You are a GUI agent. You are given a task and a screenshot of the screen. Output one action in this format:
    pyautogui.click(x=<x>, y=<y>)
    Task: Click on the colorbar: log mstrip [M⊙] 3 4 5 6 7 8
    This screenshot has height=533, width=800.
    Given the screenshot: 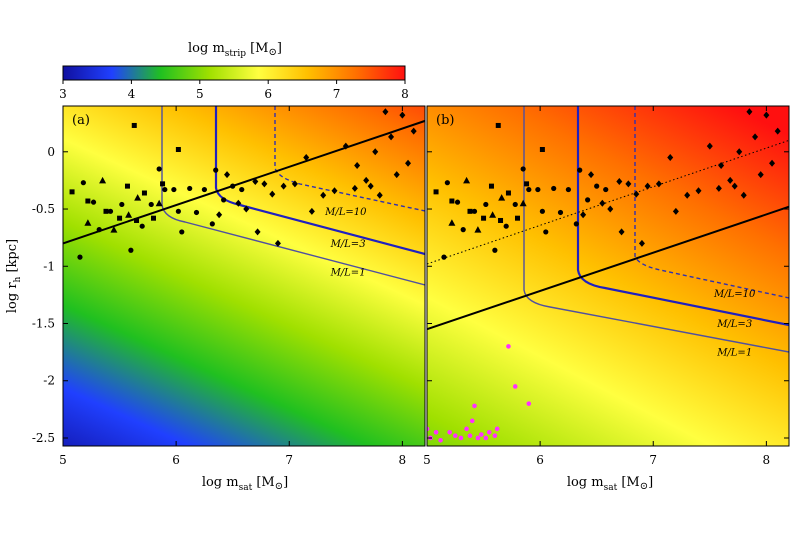 What is the action you would take?
    pyautogui.click(x=234, y=71)
    